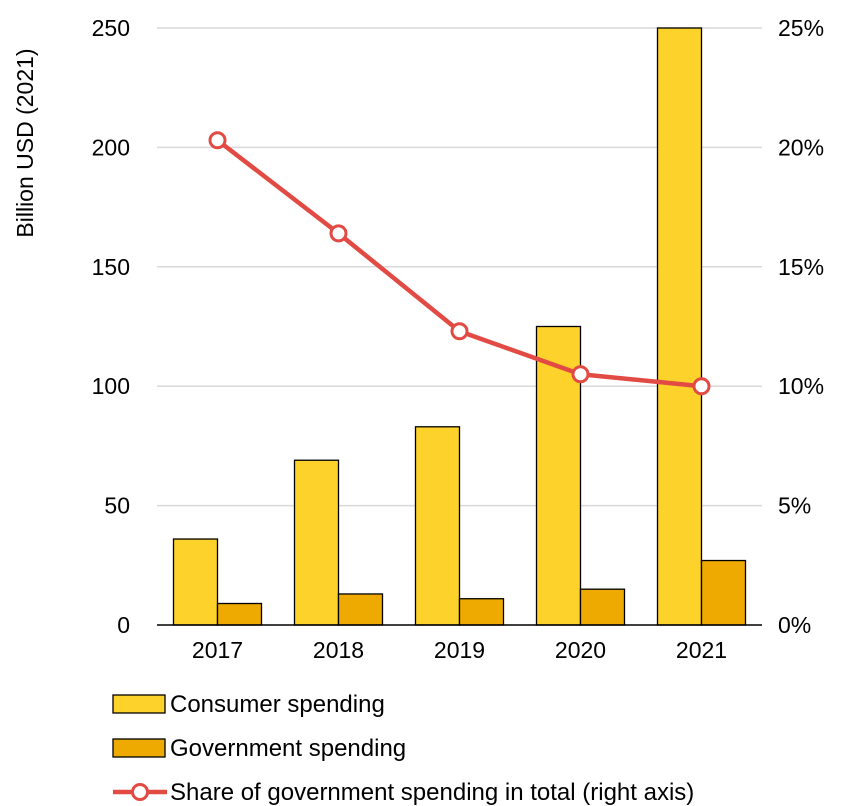 The image size is (850, 806). I want to click on x-tick-label: 2021, so click(701, 650).